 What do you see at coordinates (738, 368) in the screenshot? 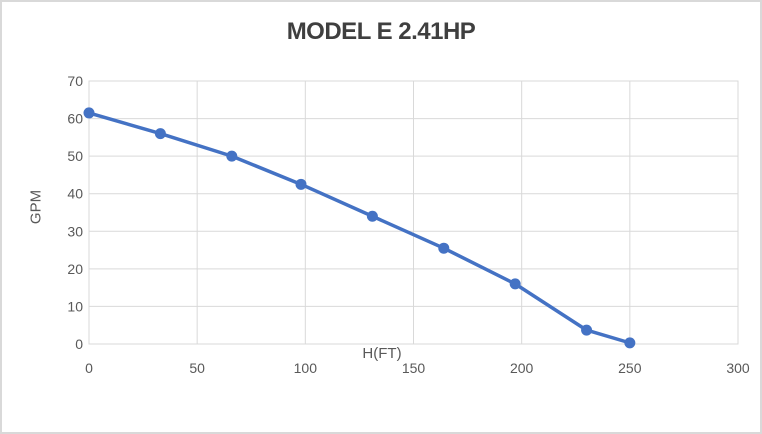
I see `x-tick-label: 300` at bounding box center [738, 368].